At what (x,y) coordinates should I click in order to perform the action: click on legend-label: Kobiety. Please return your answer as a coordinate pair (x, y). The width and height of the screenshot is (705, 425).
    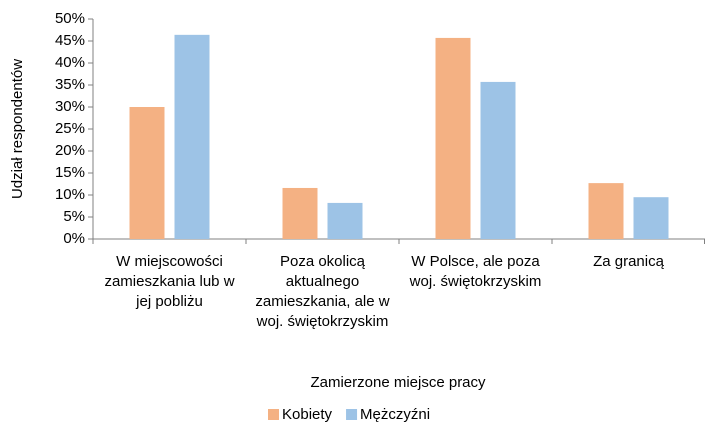
    Looking at the image, I should click on (307, 414).